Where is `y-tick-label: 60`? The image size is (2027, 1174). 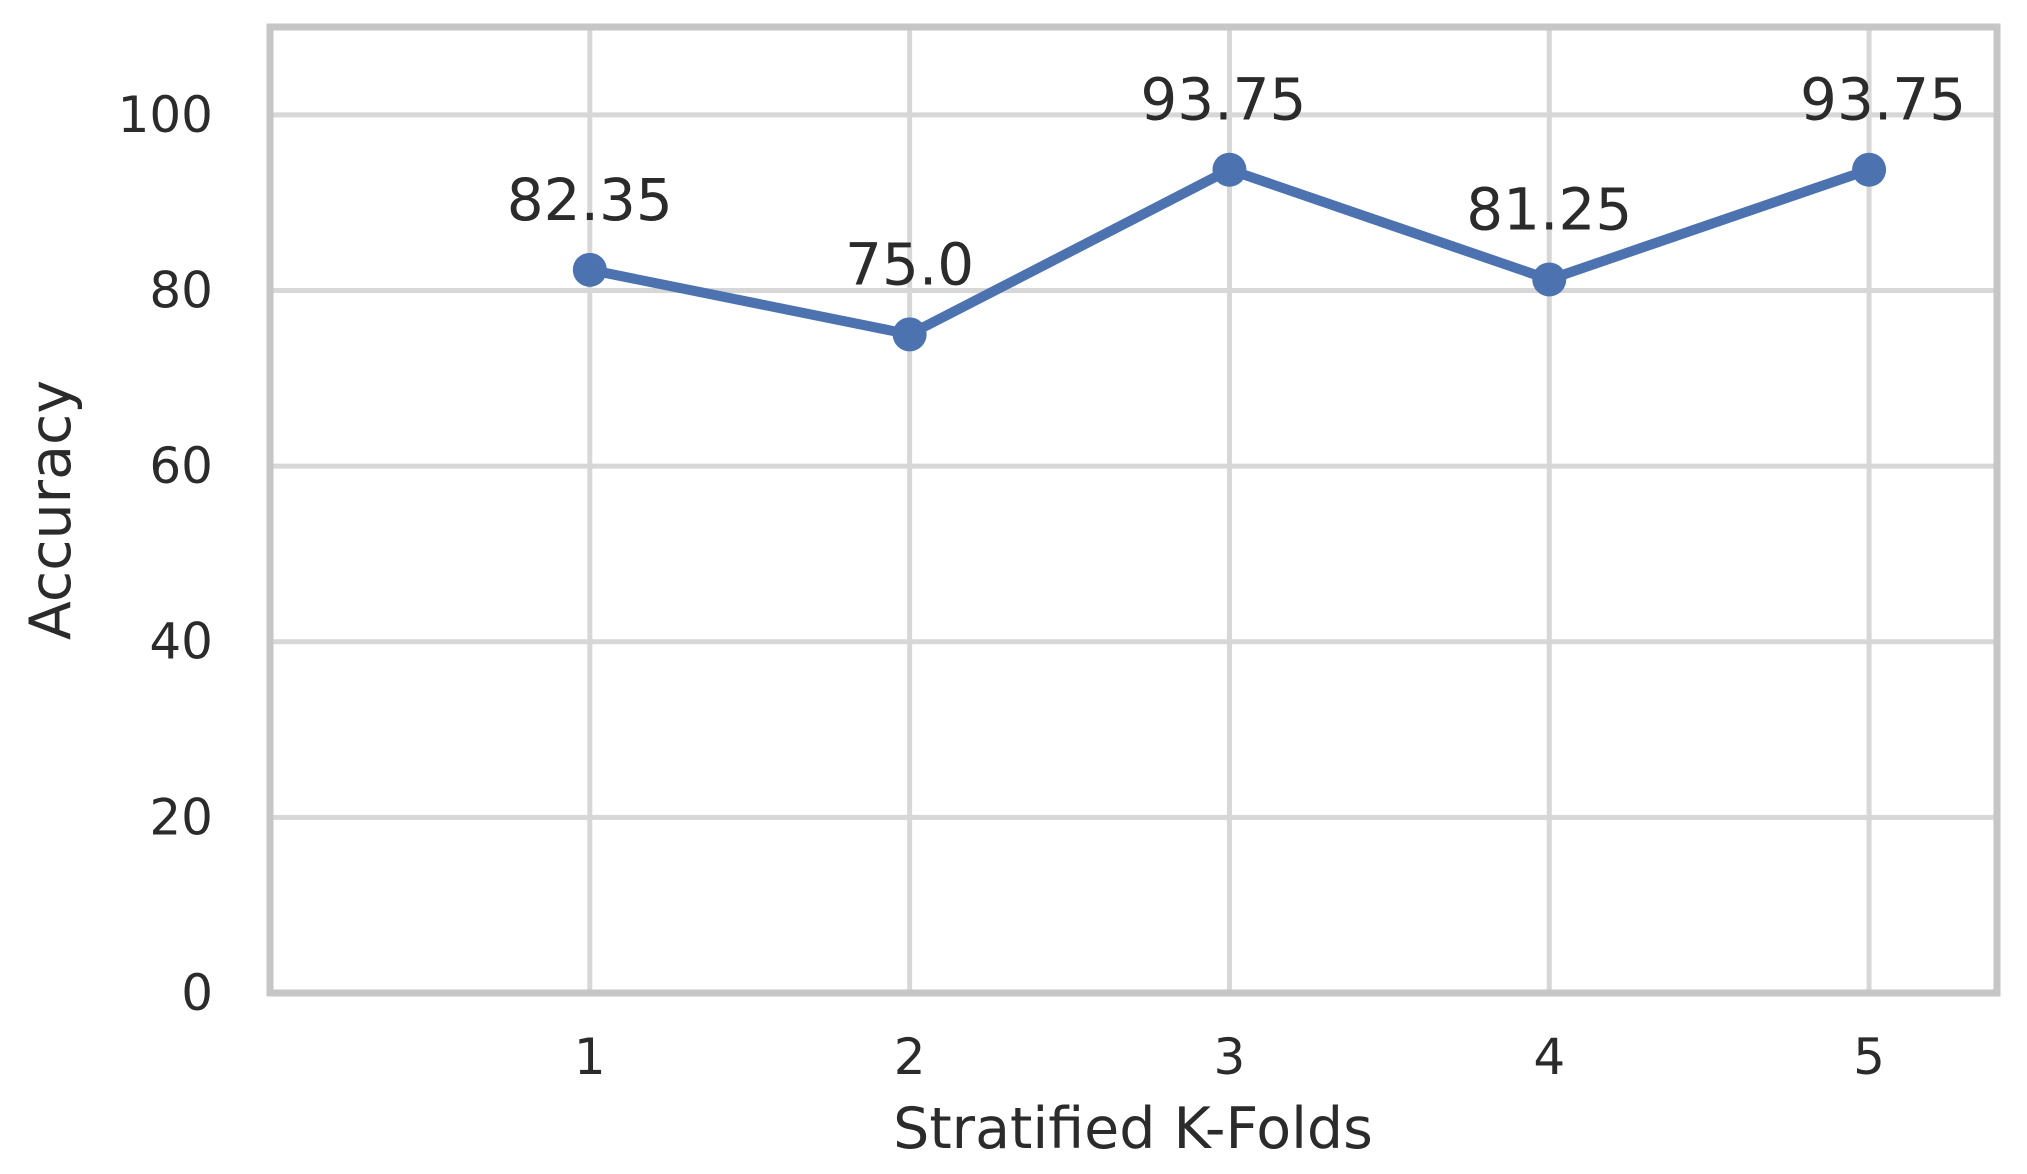
y-tick-label: 60 is located at coordinates (181, 466).